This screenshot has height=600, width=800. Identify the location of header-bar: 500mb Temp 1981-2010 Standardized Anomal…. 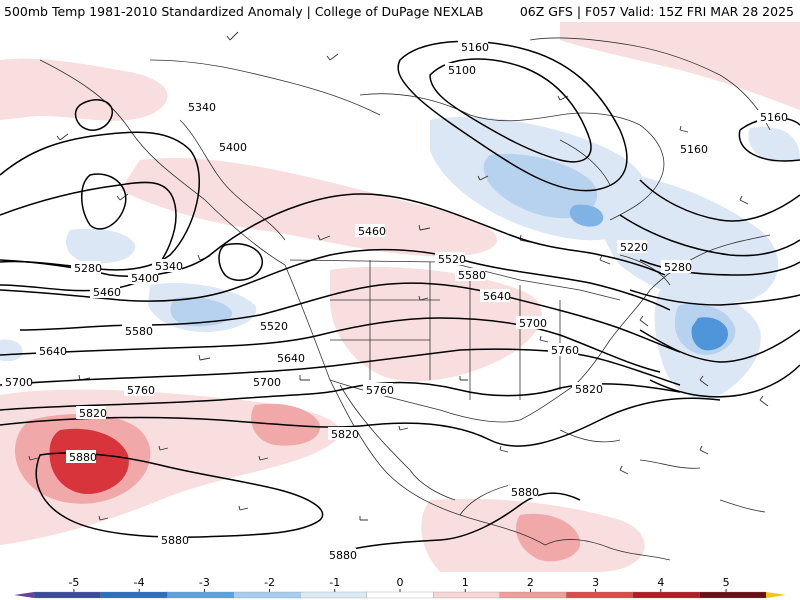
(400, 11).